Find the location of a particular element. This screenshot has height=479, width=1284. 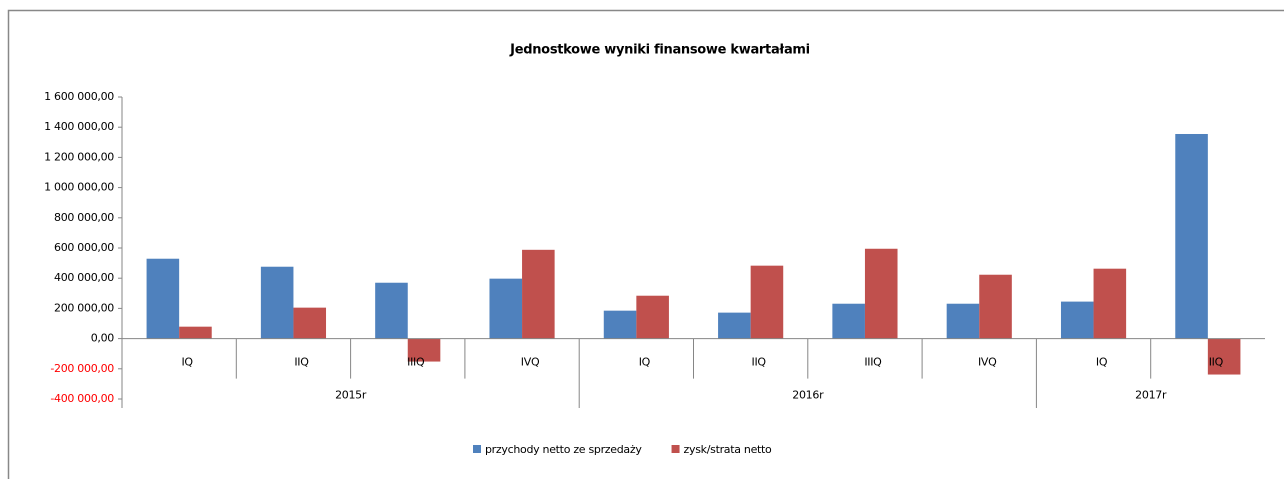

group-label: 2015r is located at coordinates (351, 395).